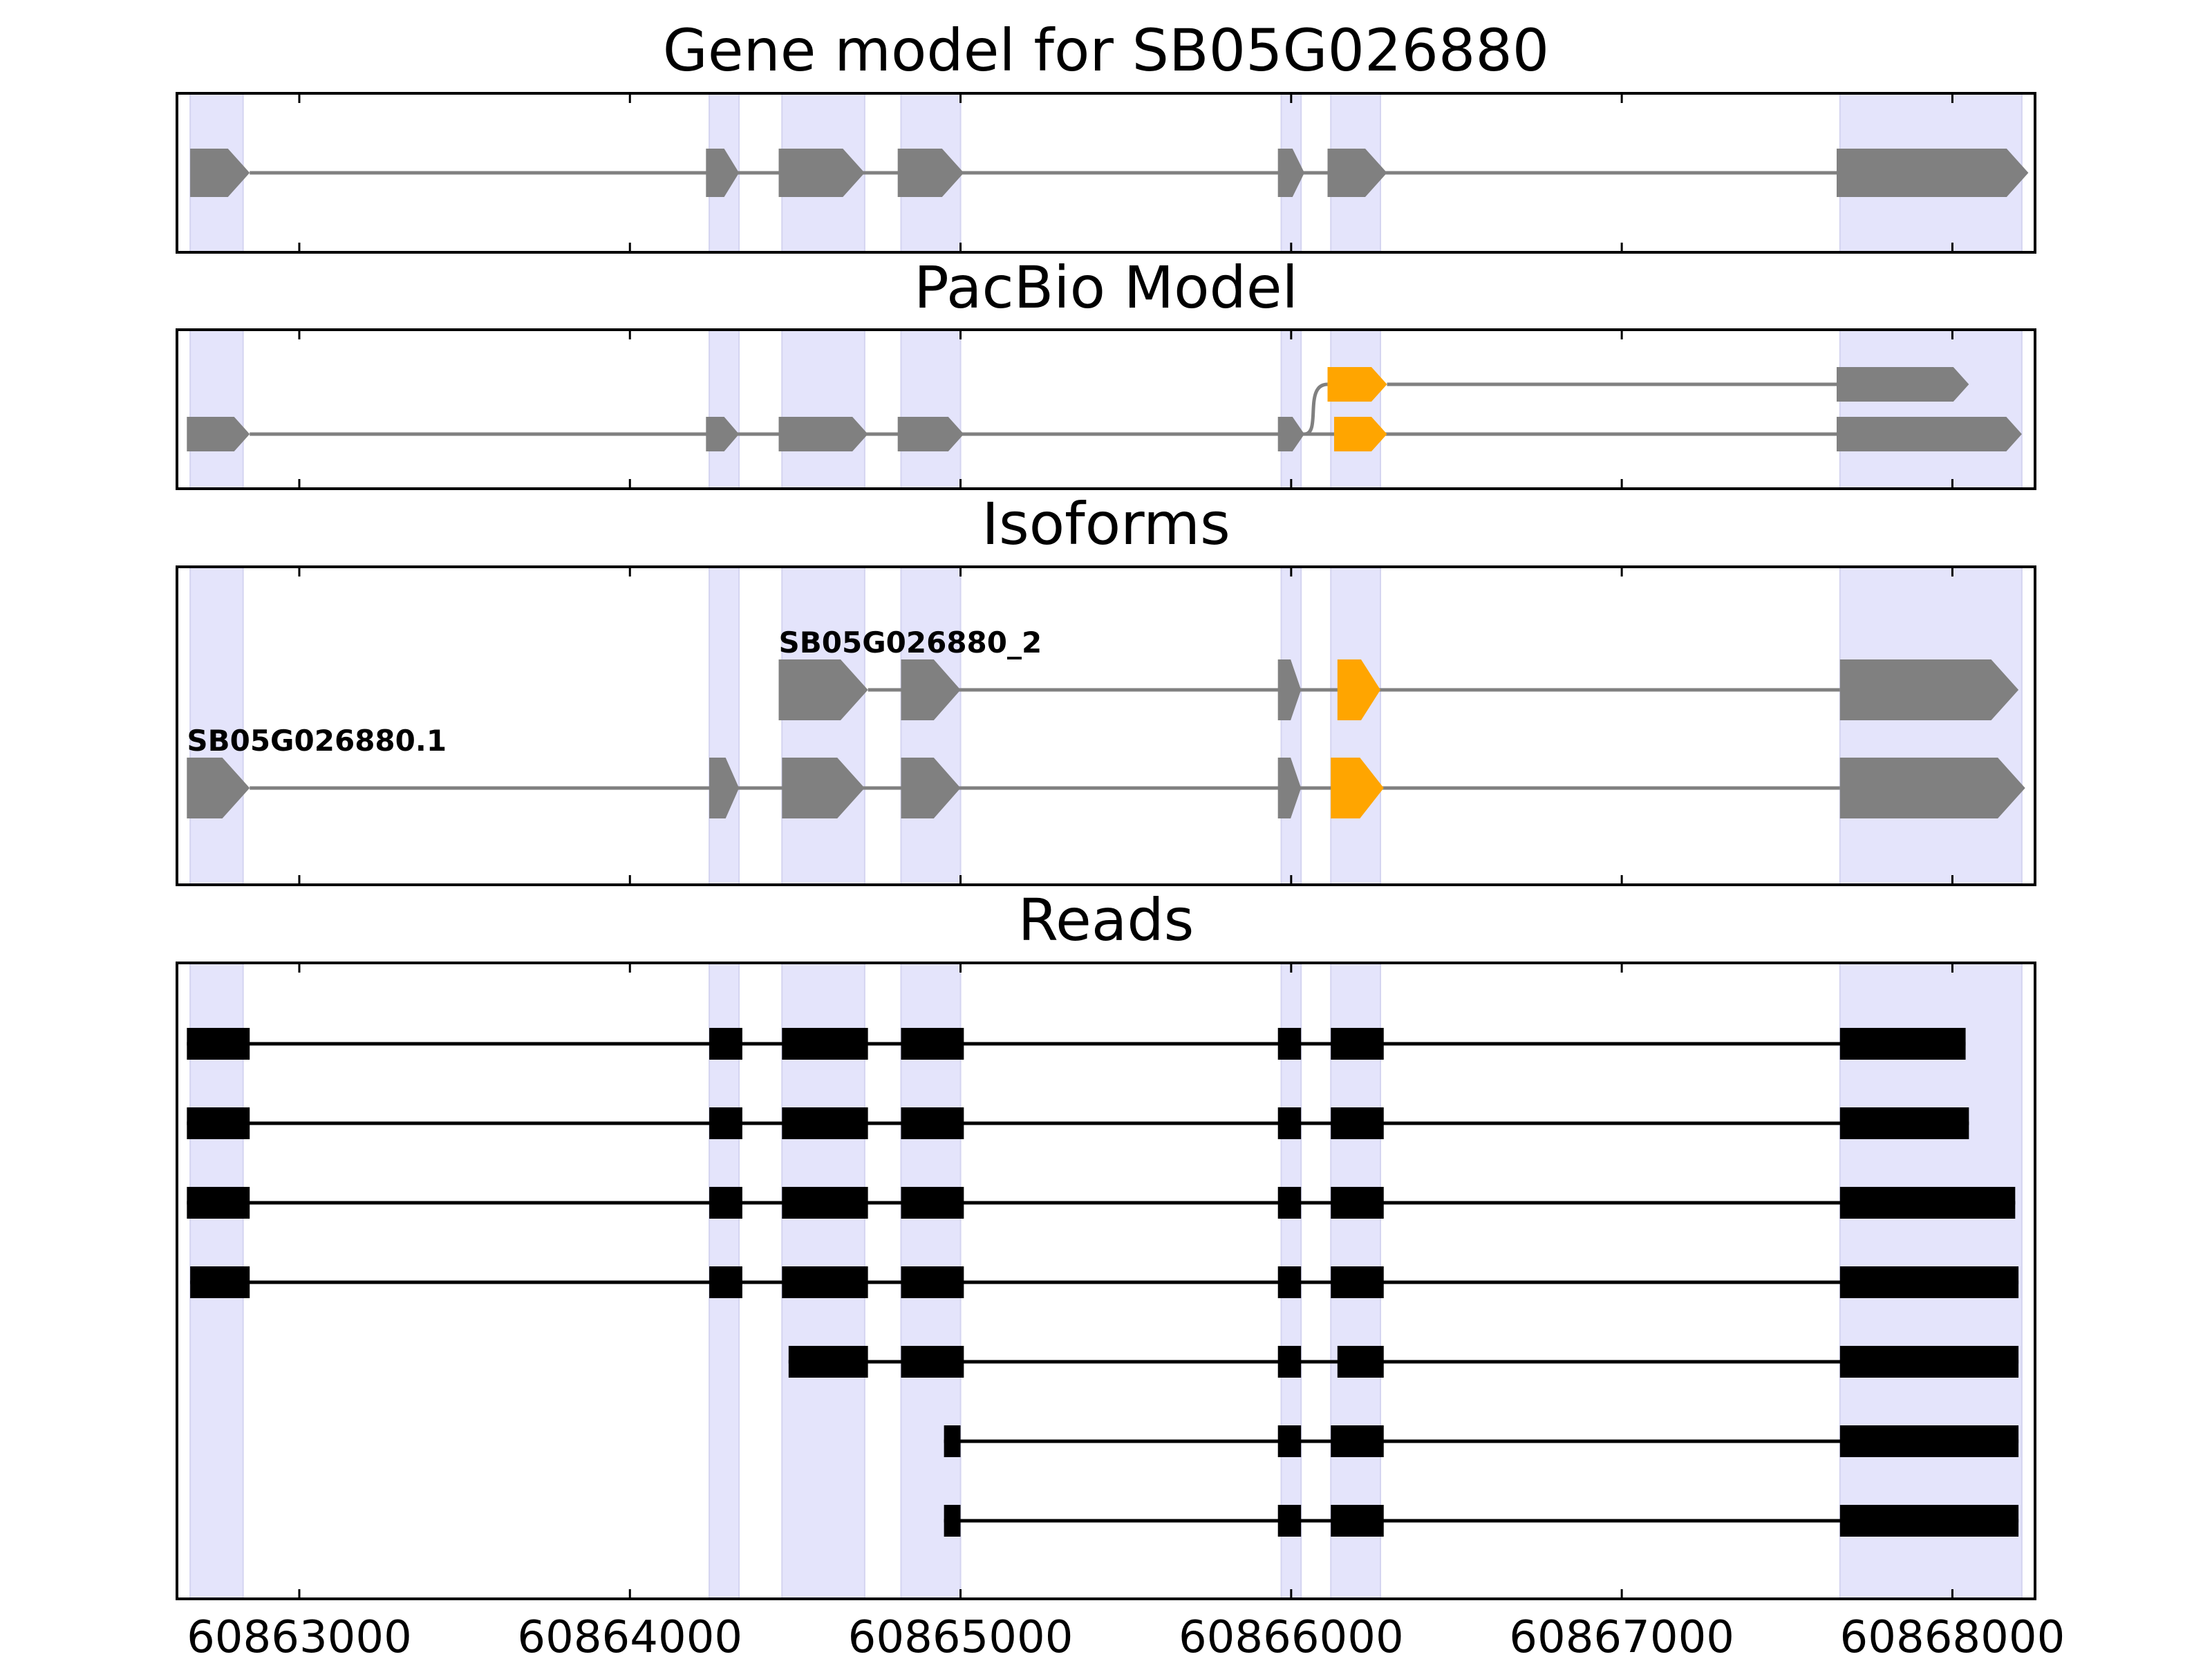 The width and height of the screenshot is (2212, 1659). What do you see at coordinates (317, 741) in the screenshot?
I see `isoforms-isoform-label-1: SB05G026880.1` at bounding box center [317, 741].